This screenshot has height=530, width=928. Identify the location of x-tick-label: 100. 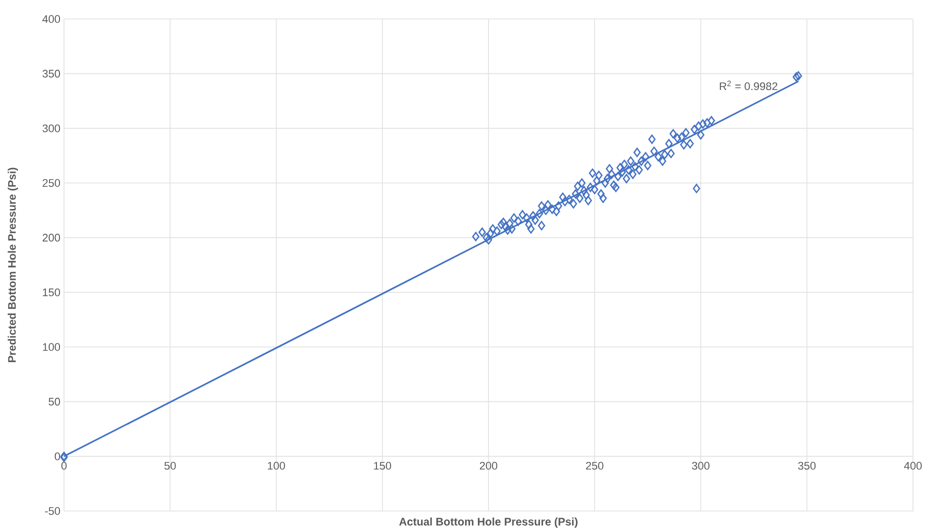
(276, 466).